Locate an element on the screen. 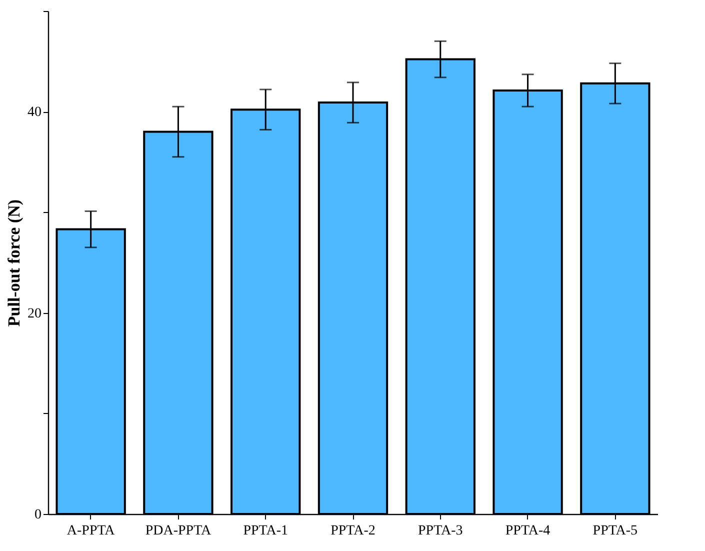  x-tick-label: PPTA-1 is located at coordinates (265, 531).